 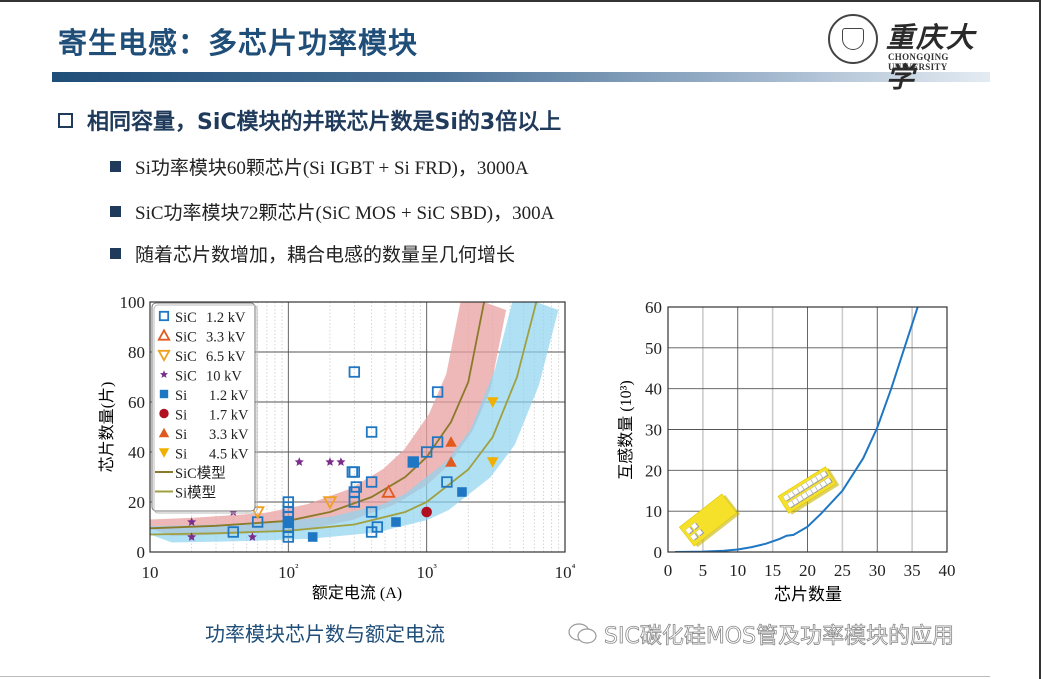 I want to click on svg-text: 10³, so click(x=427, y=572).